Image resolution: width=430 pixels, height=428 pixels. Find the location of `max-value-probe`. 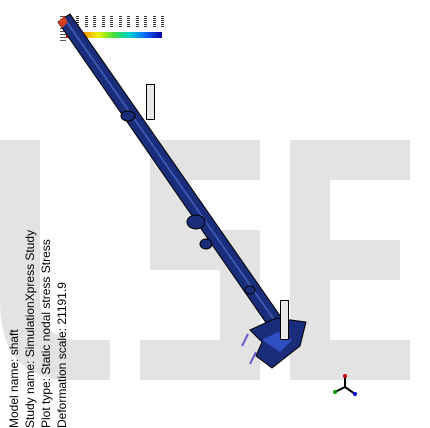

max-value-probe is located at coordinates (150, 102).